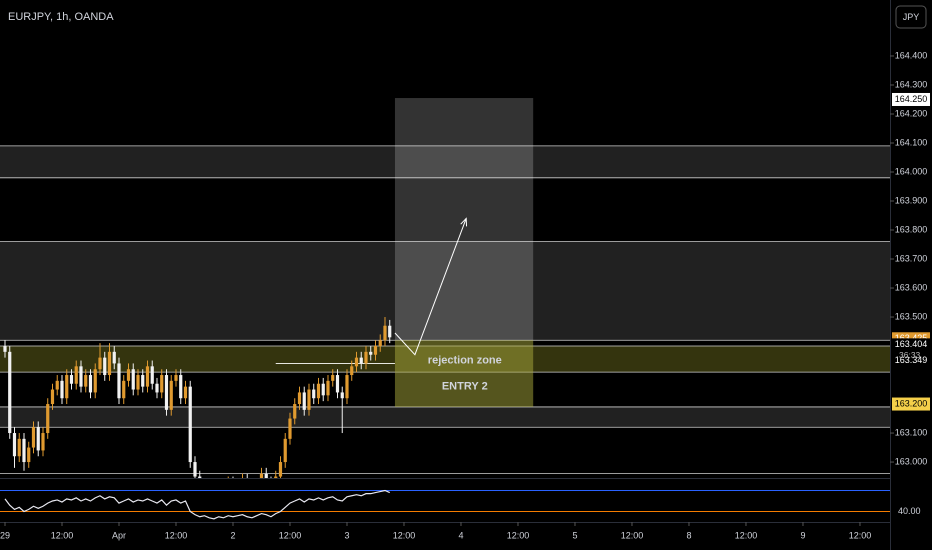 This screenshot has width=932, height=550. What do you see at coordinates (911, 316) in the screenshot?
I see `y-tick-label: 163.500` at bounding box center [911, 316].